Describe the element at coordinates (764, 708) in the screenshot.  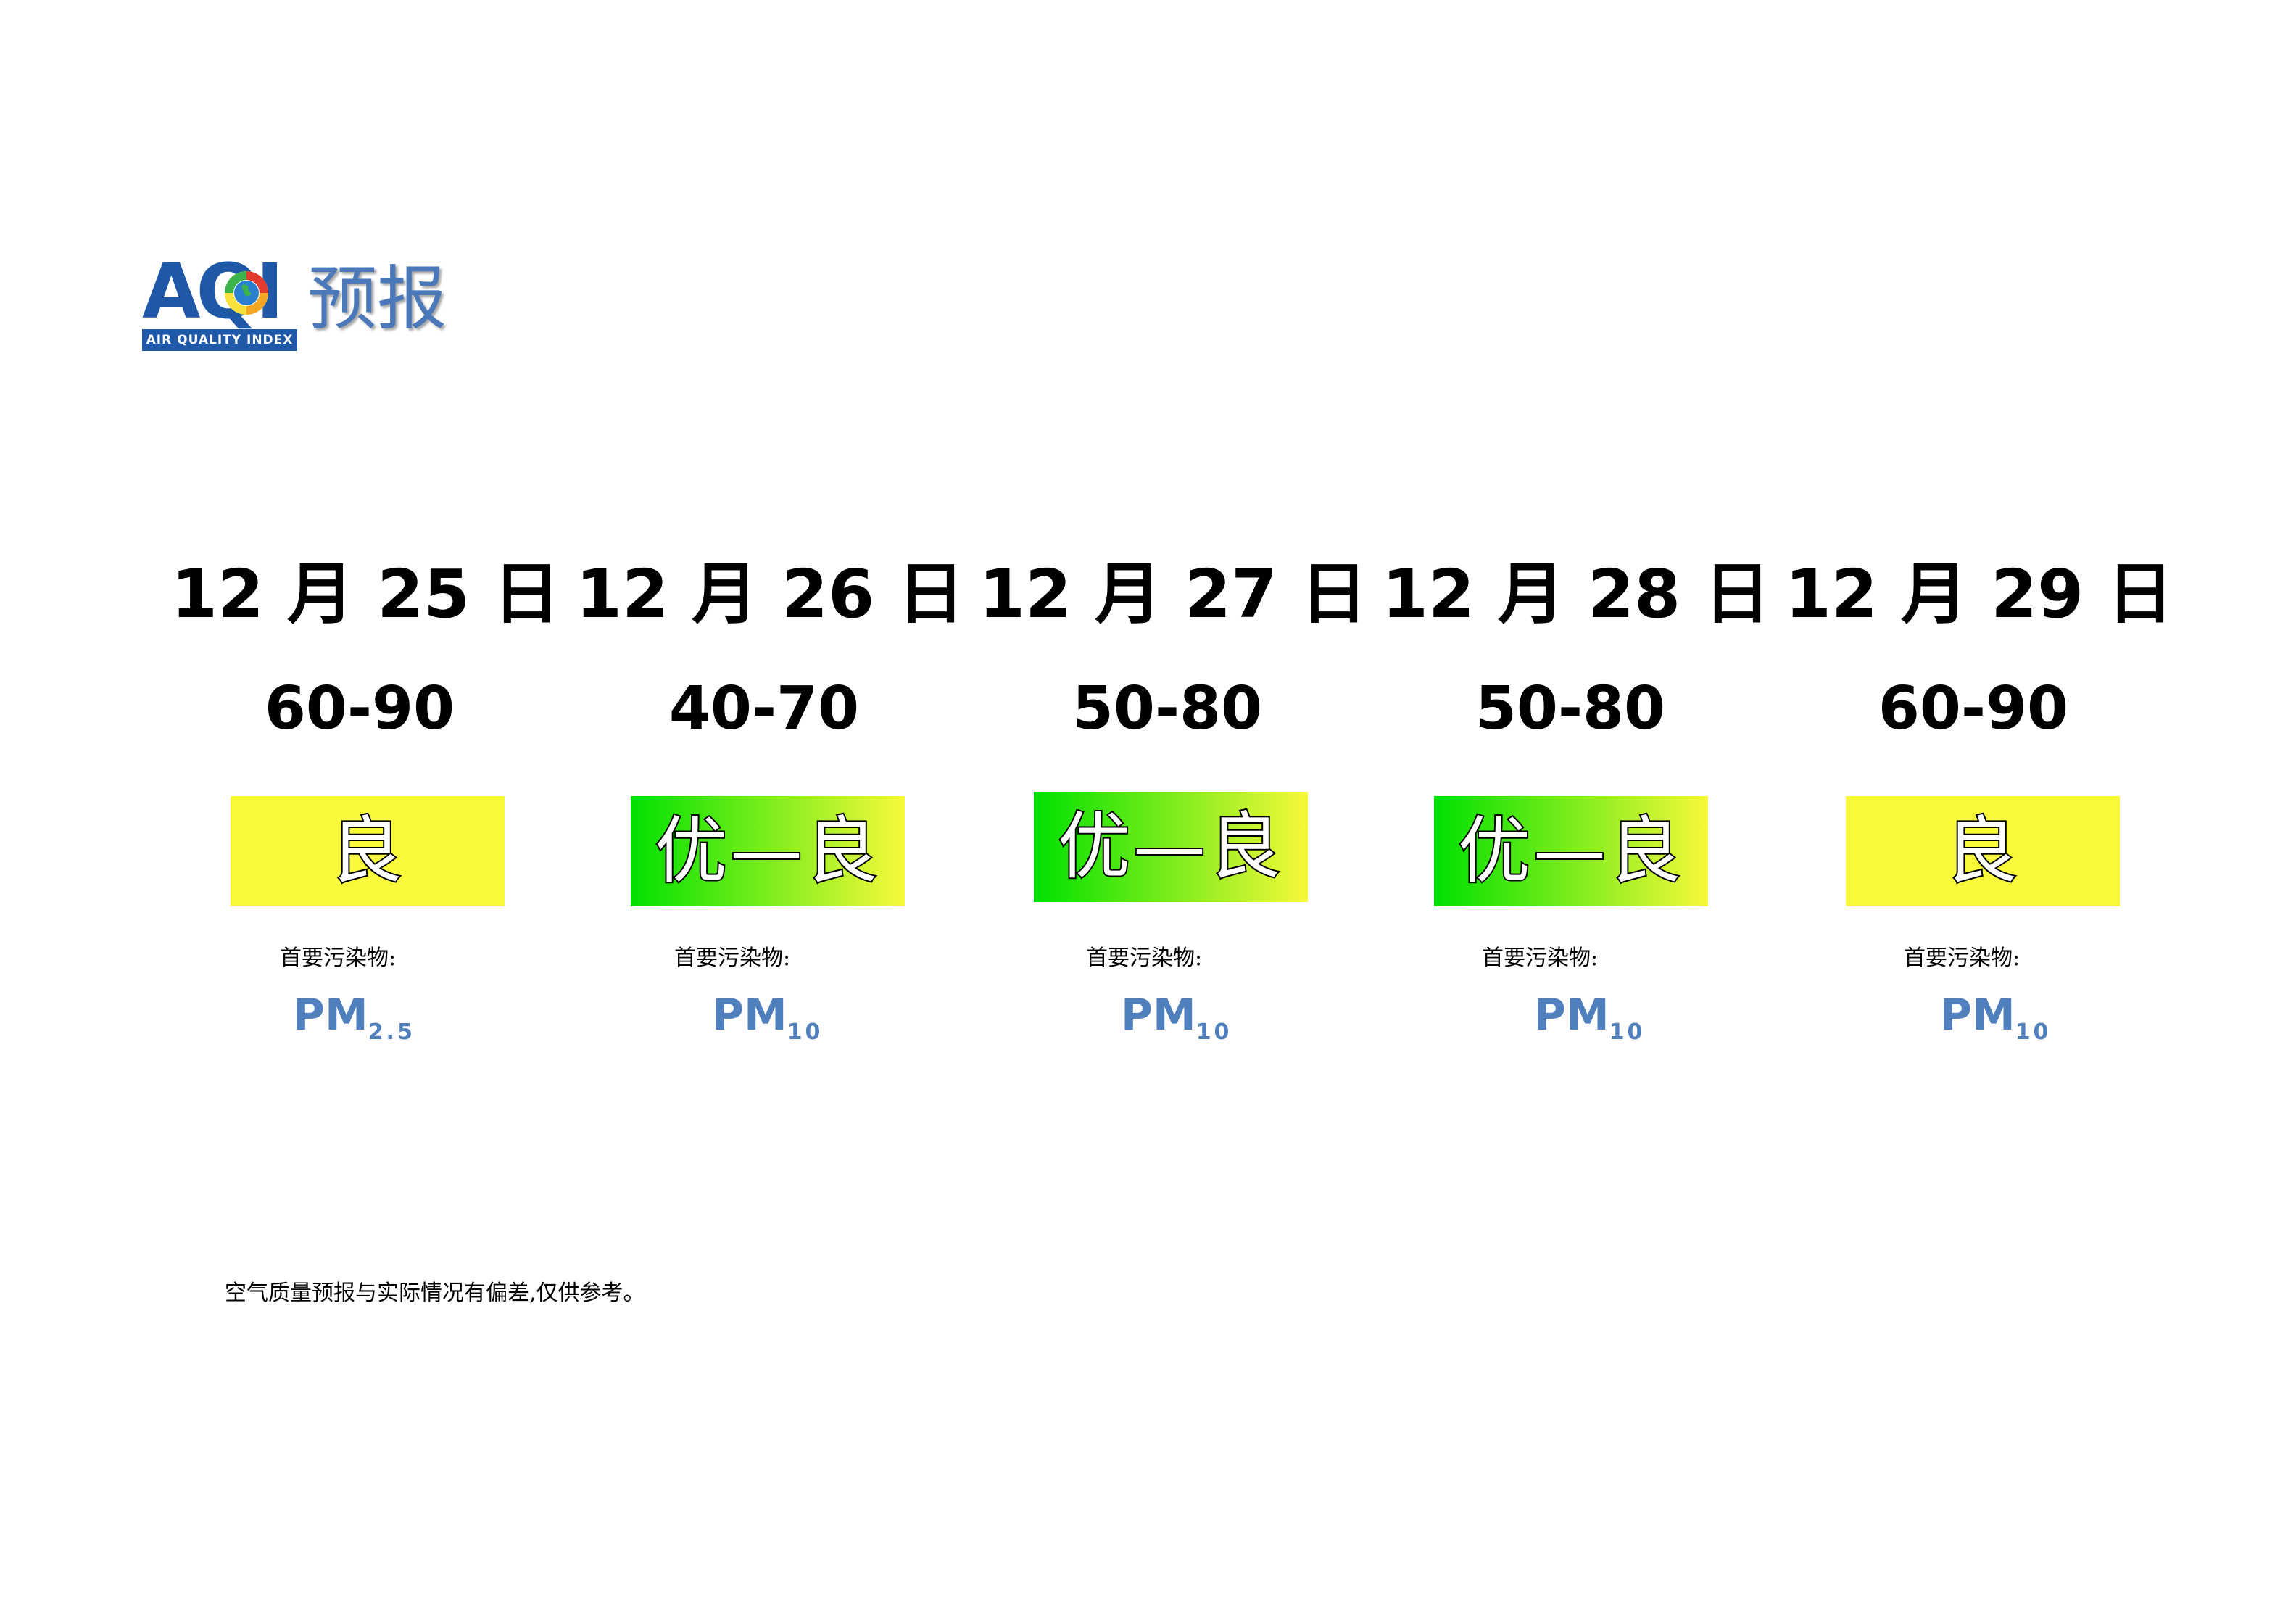
I see `aqi-range: 40-70` at that location.